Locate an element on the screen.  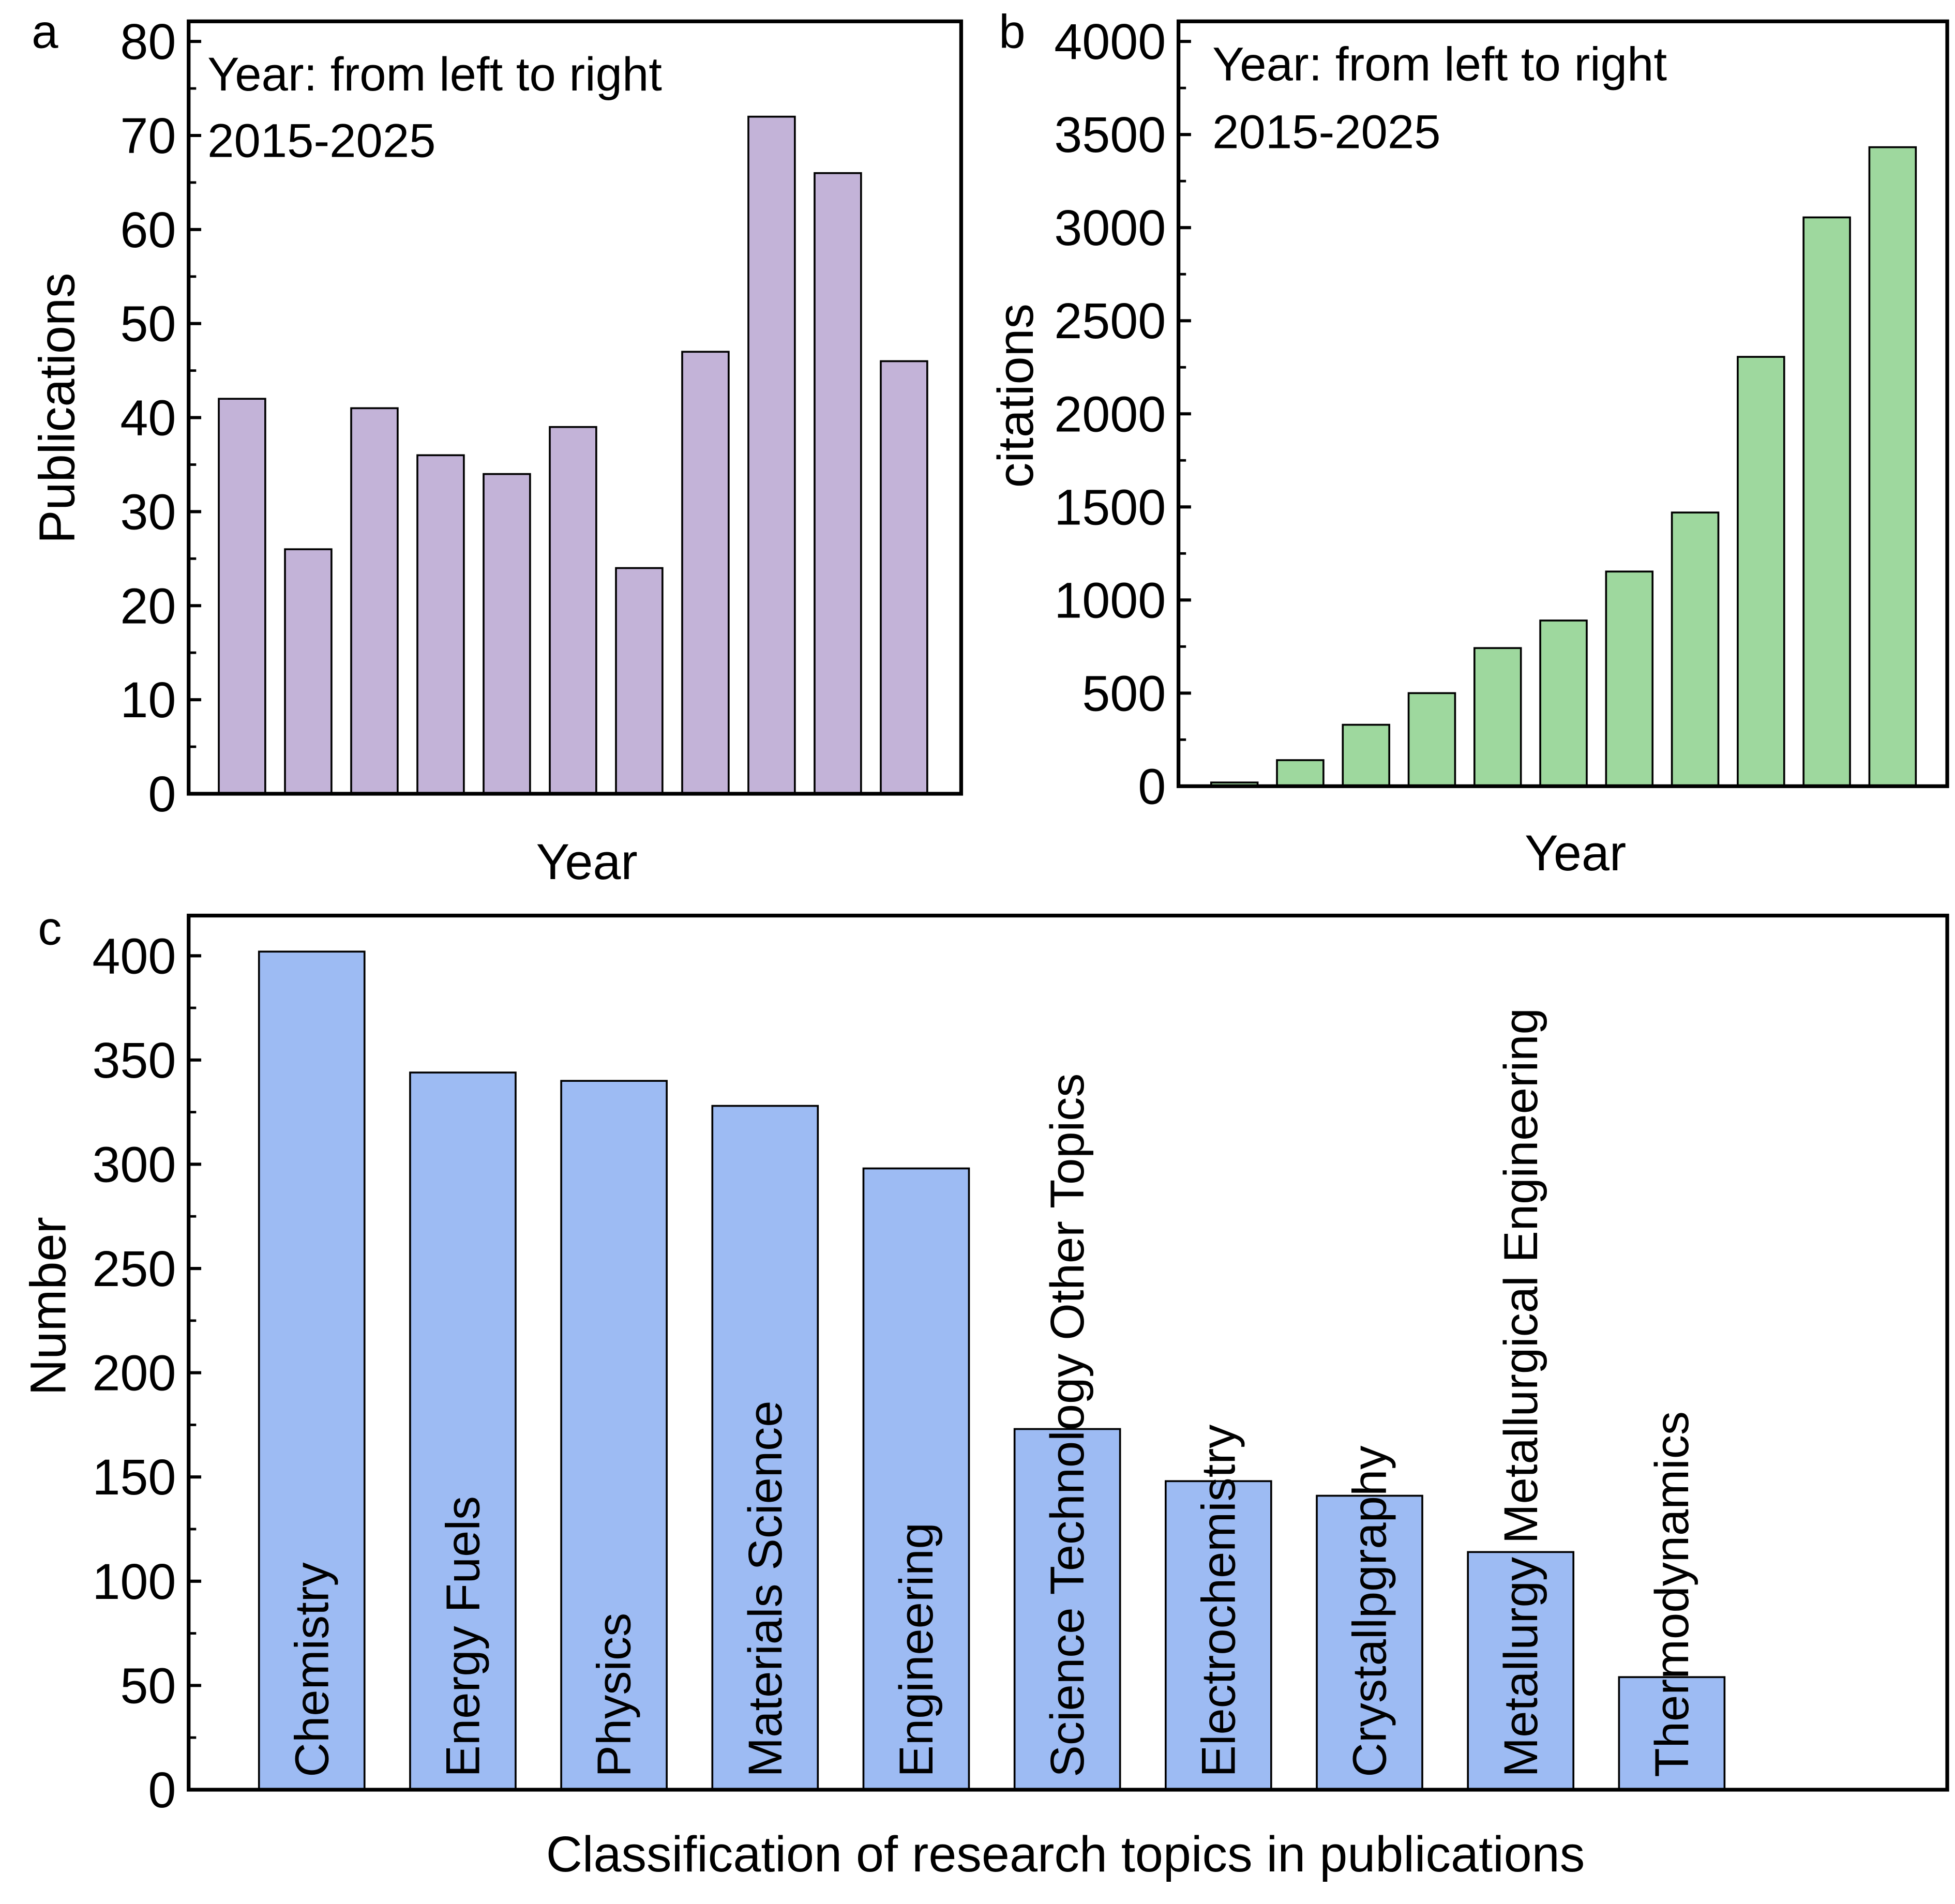
y-tick-label: 1000 is located at coordinates (1110, 600).